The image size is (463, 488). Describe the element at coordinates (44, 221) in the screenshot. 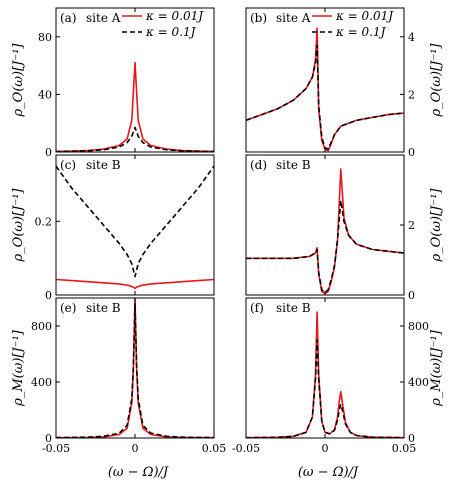

I see `y-tick-label: 0.2` at that location.